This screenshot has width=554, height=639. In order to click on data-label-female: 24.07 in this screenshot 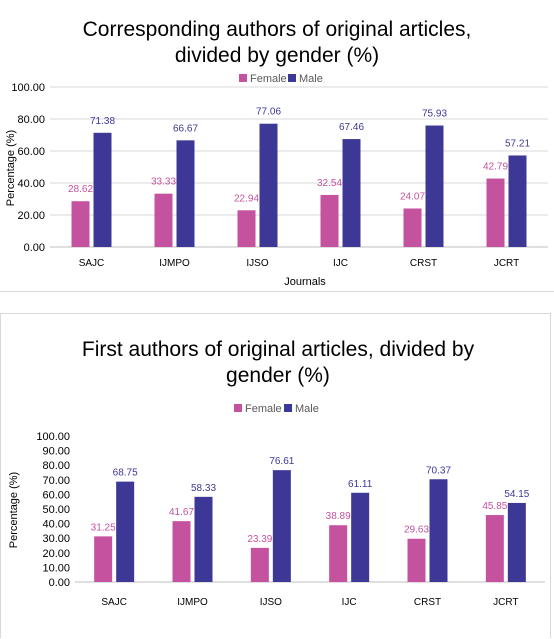, I will do `click(412, 196)`.